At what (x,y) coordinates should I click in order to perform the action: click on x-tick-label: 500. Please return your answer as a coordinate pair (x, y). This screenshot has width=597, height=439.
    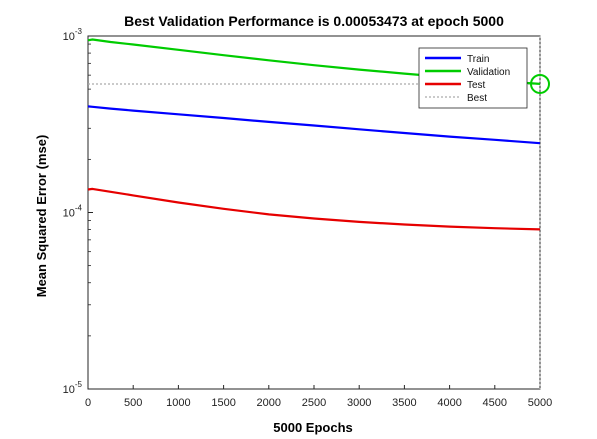
    Looking at the image, I should click on (133, 403).